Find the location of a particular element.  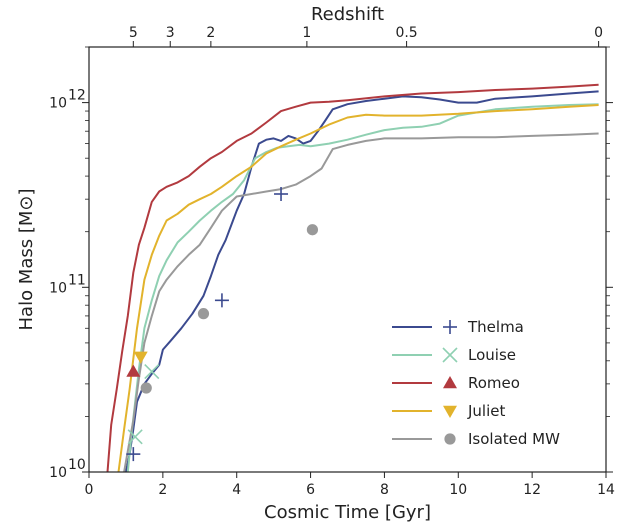

top-tick-label: 1 is located at coordinates (306, 33).